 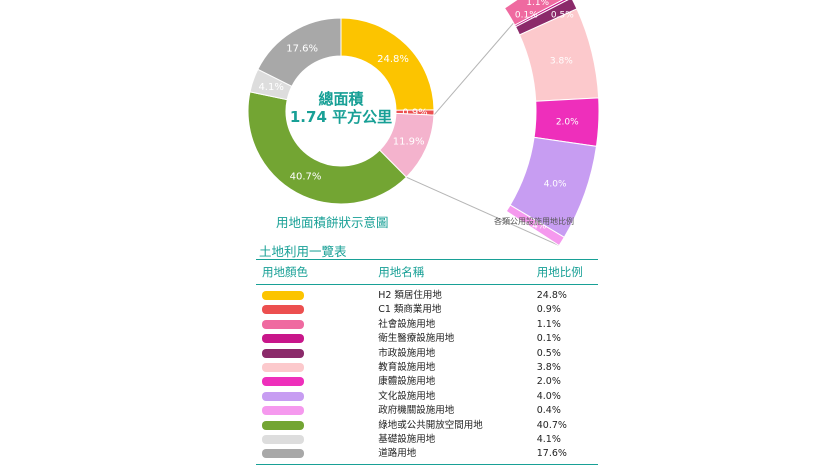 What do you see at coordinates (407, 396) in the screenshot?
I see `land-name: 文化設施用地` at bounding box center [407, 396].